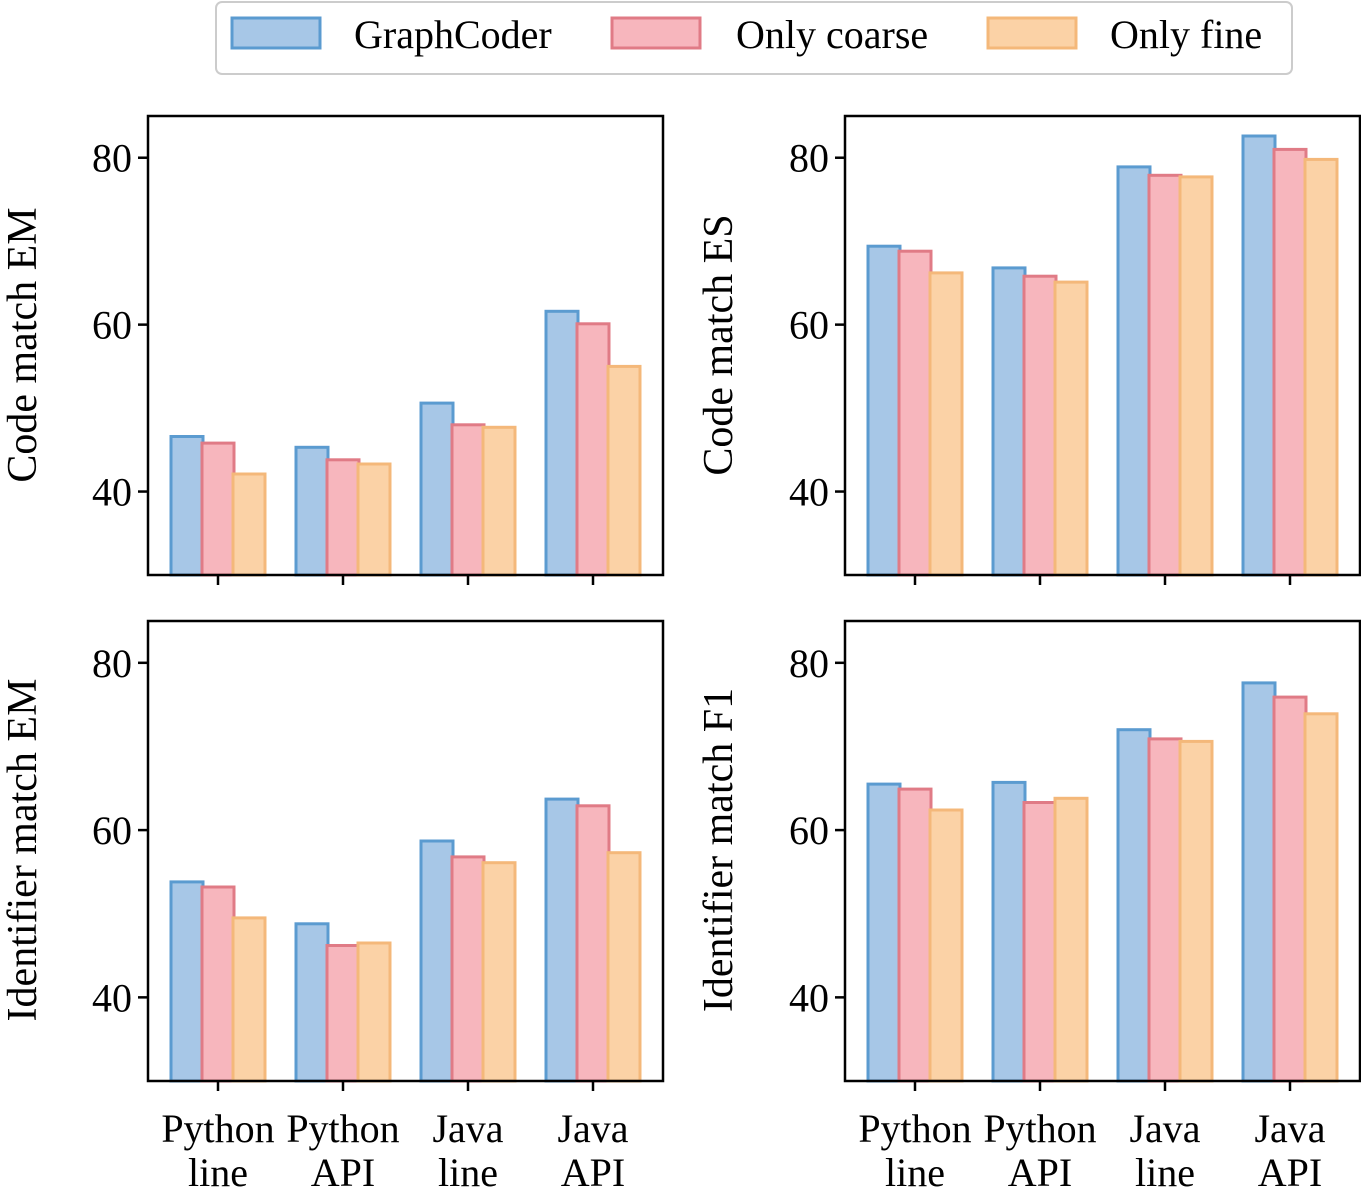  What do you see at coordinates (832, 34) in the screenshot?
I see `legend-label-only-coarse: Only coarse` at bounding box center [832, 34].